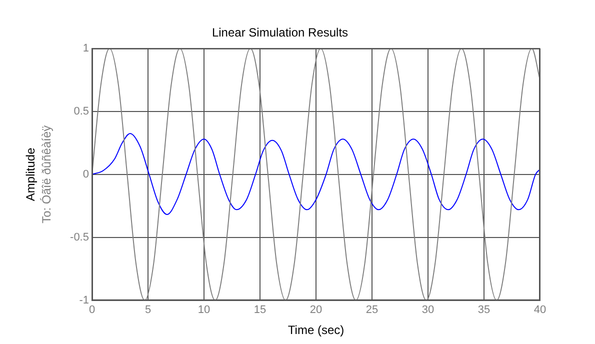 Image resolution: width=595 pixels, height=344 pixels. What do you see at coordinates (204, 310) in the screenshot?
I see `x-tick-label: 10` at bounding box center [204, 310].